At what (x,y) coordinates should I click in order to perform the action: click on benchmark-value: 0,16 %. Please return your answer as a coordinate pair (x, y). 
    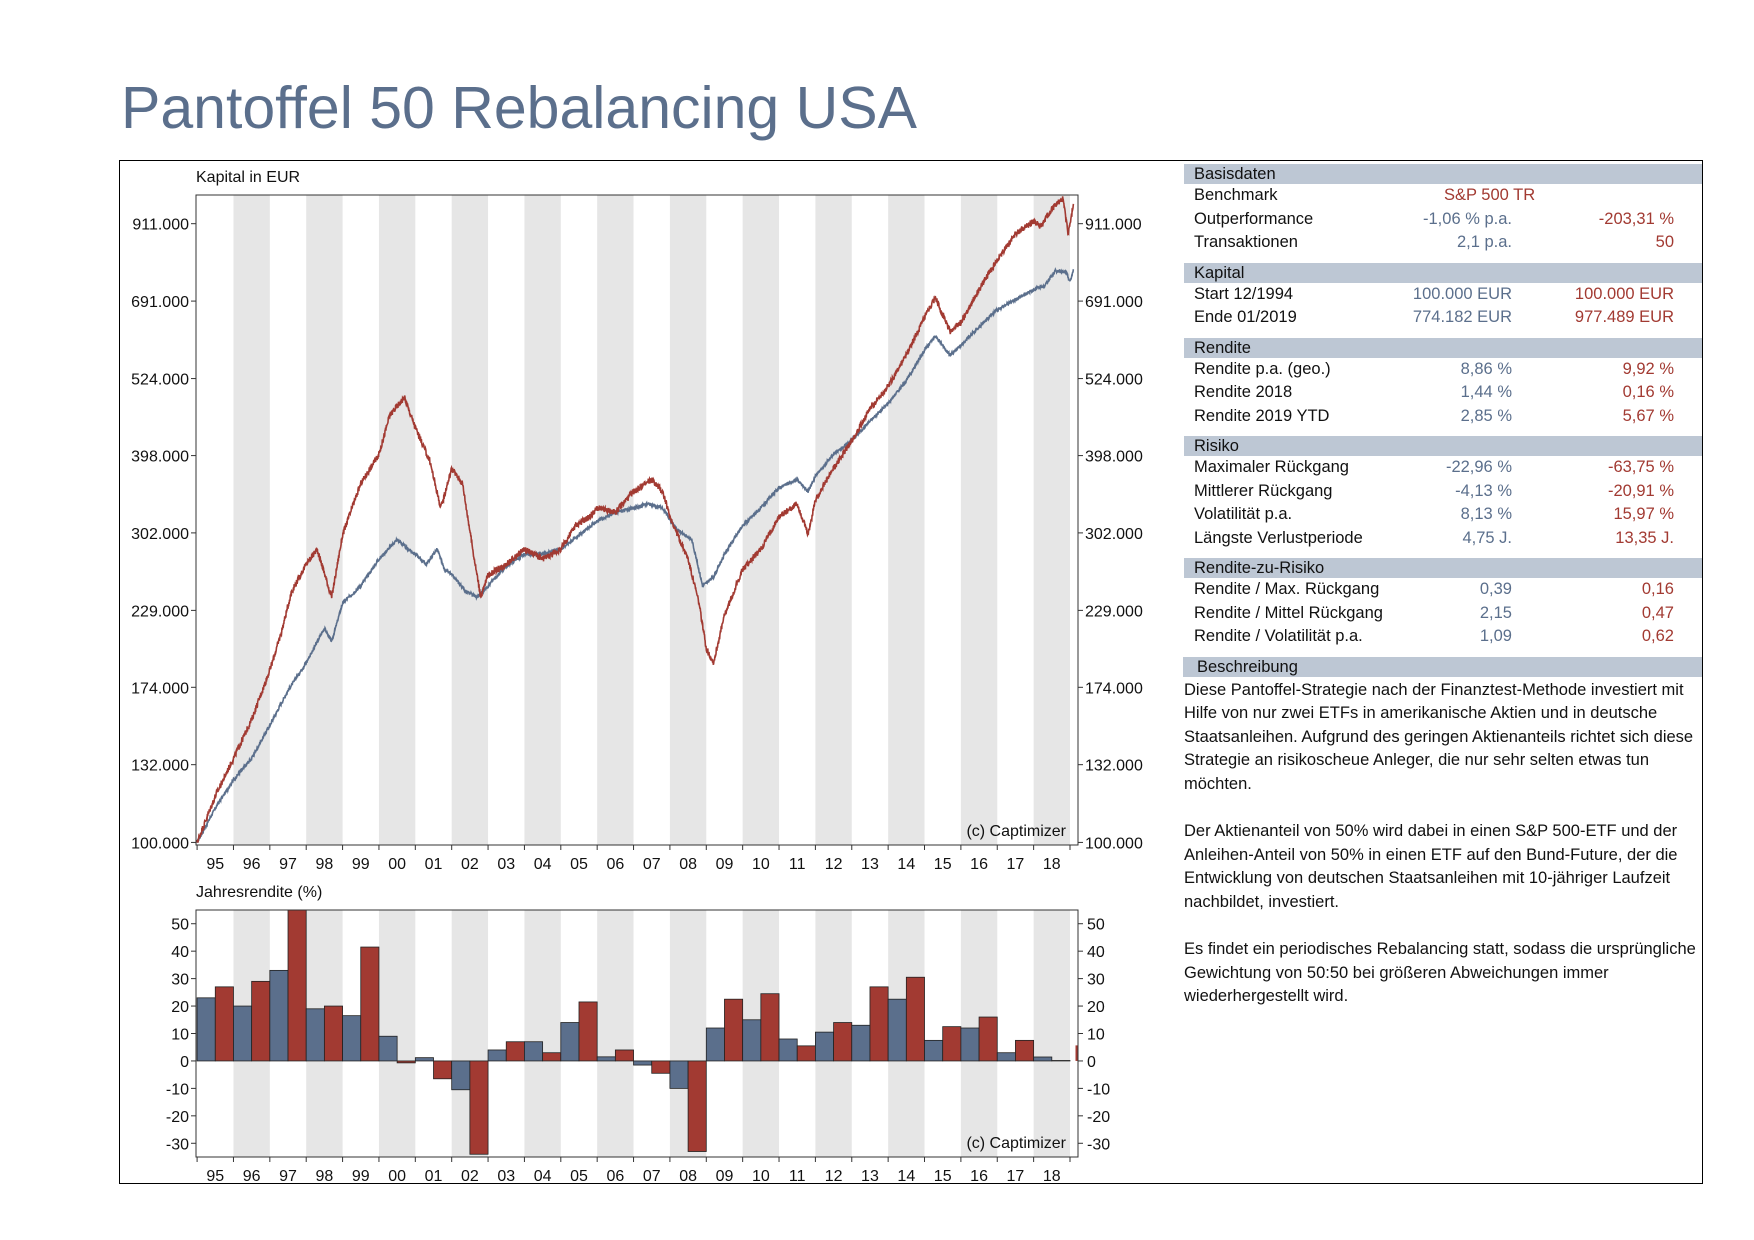
    Looking at the image, I should click on (1648, 392).